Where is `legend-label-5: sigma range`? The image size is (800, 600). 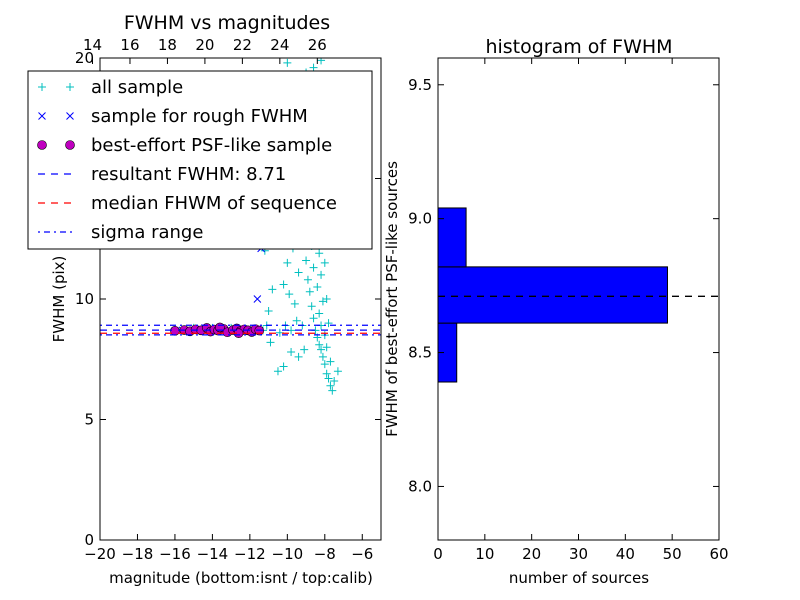
legend-label-5: sigma range is located at coordinates (147, 232).